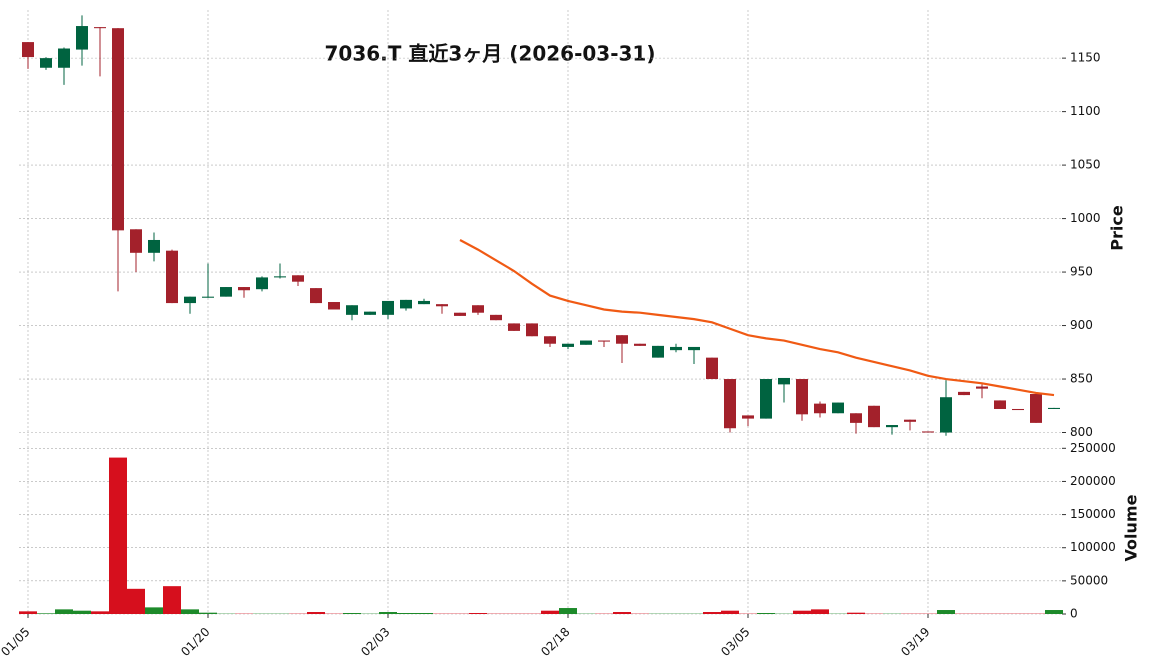 This screenshot has height=670, width=1152. I want to click on volume-tick-label: 0, so click(1074, 614).